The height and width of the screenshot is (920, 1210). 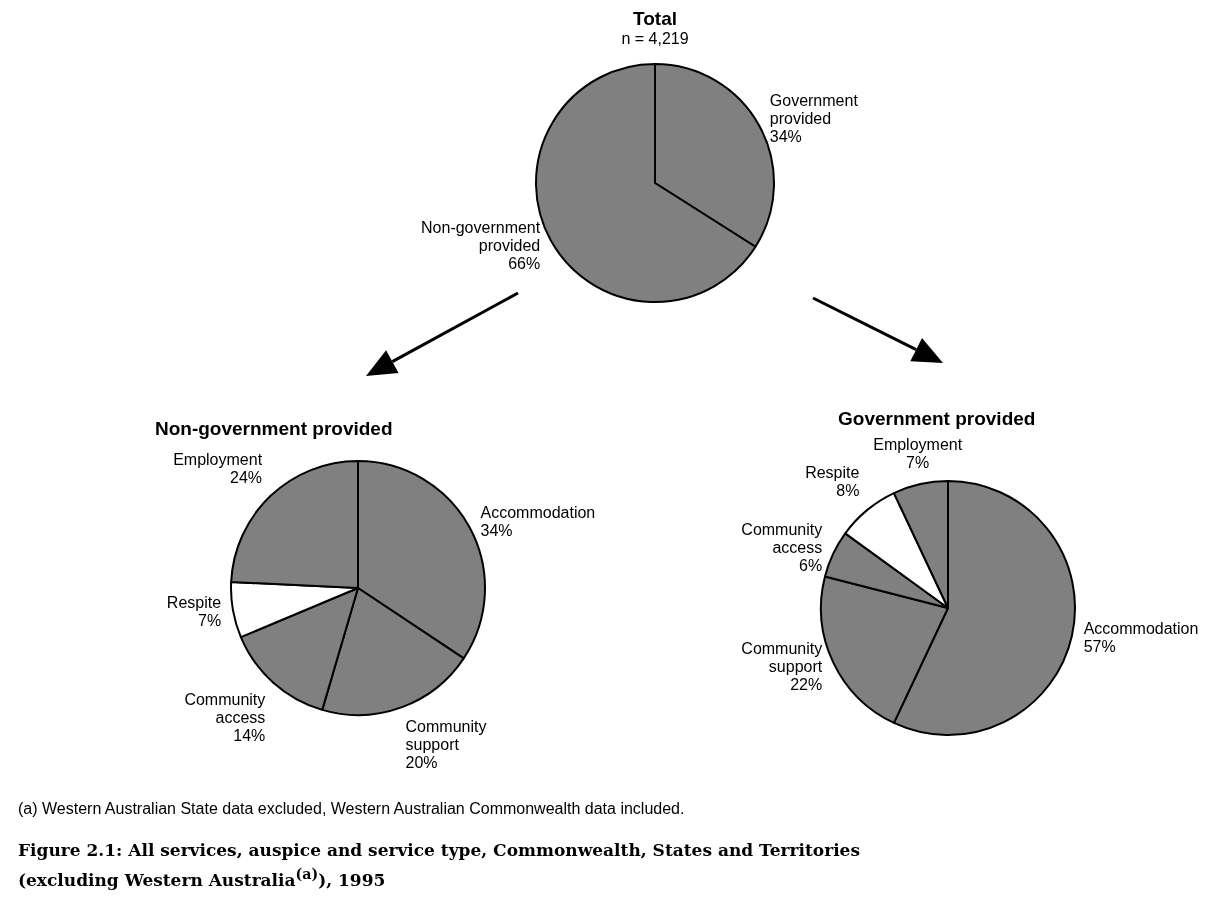 I want to click on data-label: 20%, so click(x=421, y=763).